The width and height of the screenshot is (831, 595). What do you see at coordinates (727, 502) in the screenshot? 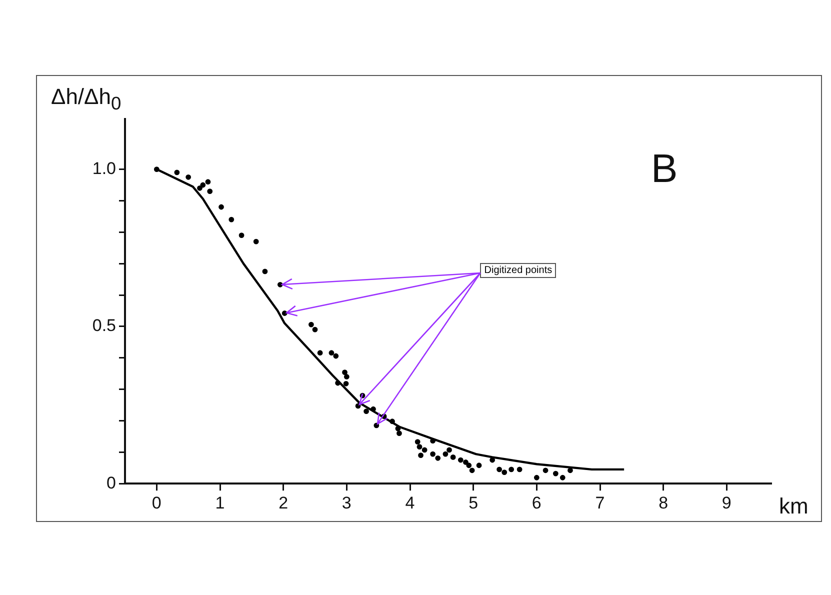
I see `x-tick-label: 9` at bounding box center [727, 502].